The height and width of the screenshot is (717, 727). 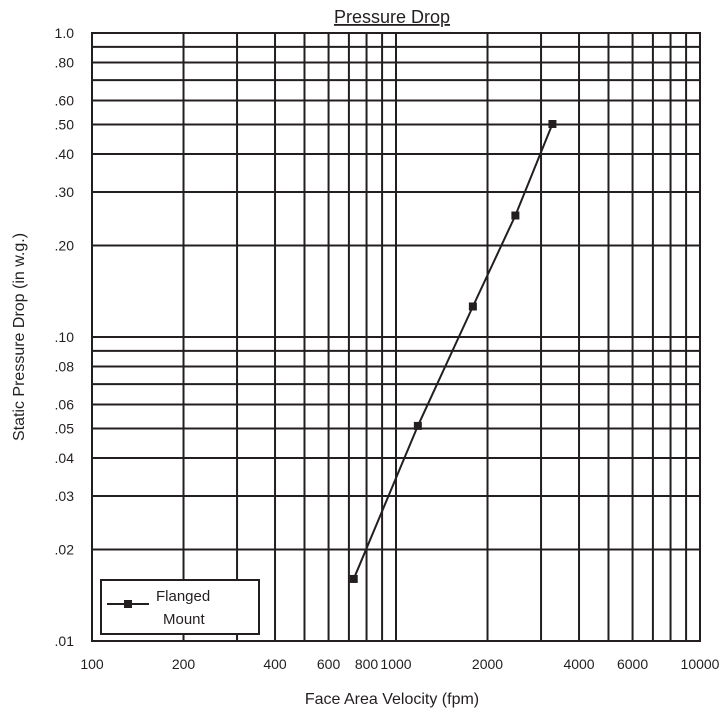 I want to click on y-tick-label: .03, so click(x=65, y=496).